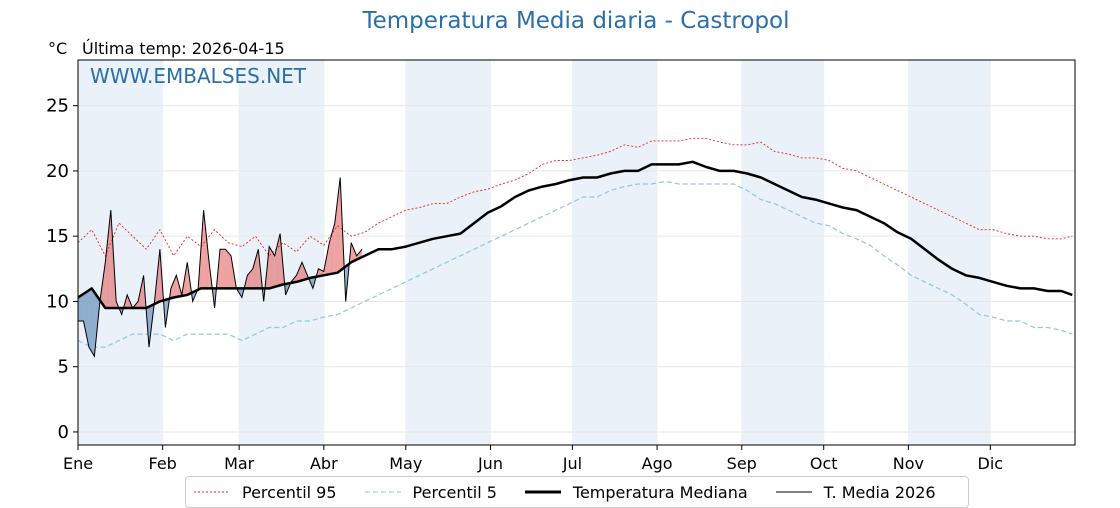 The image size is (1120, 508). Describe the element at coordinates (78, 463) in the screenshot. I see `x-tick-label: Ene` at that location.